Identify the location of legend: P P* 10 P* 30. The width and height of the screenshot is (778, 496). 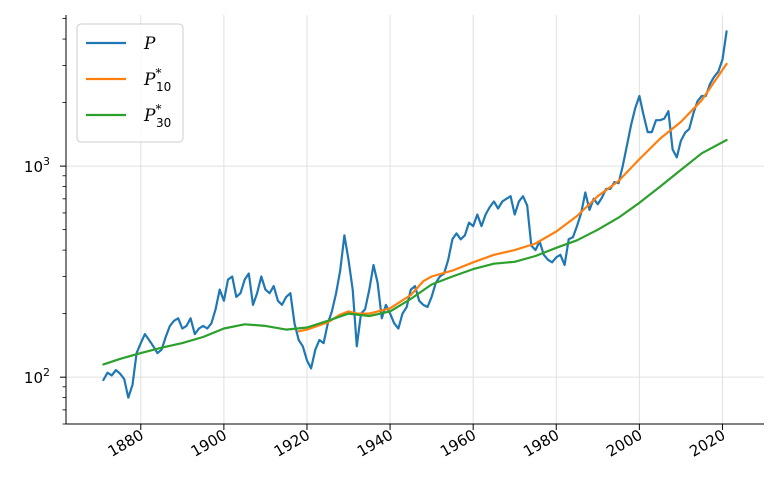
(130, 83).